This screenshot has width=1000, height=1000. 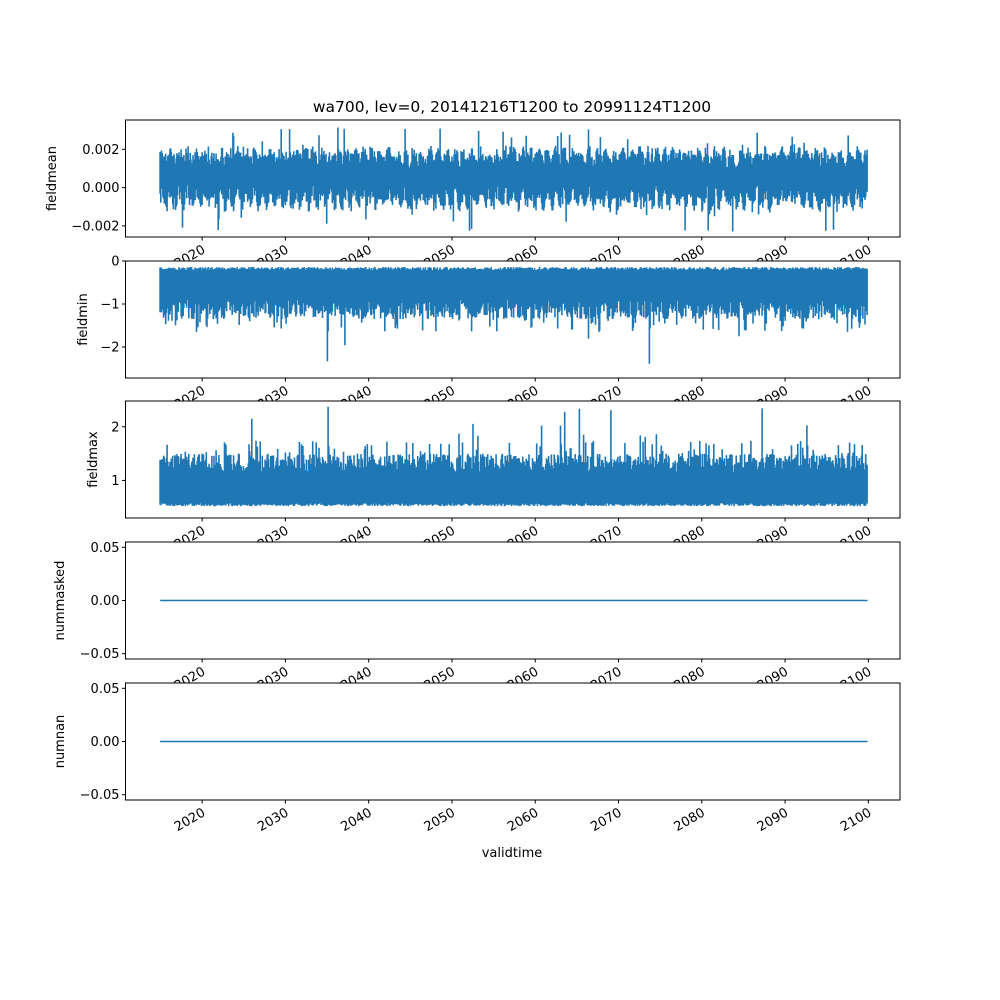 What do you see at coordinates (512, 853) in the screenshot?
I see `x-axis-label: validtime` at bounding box center [512, 853].